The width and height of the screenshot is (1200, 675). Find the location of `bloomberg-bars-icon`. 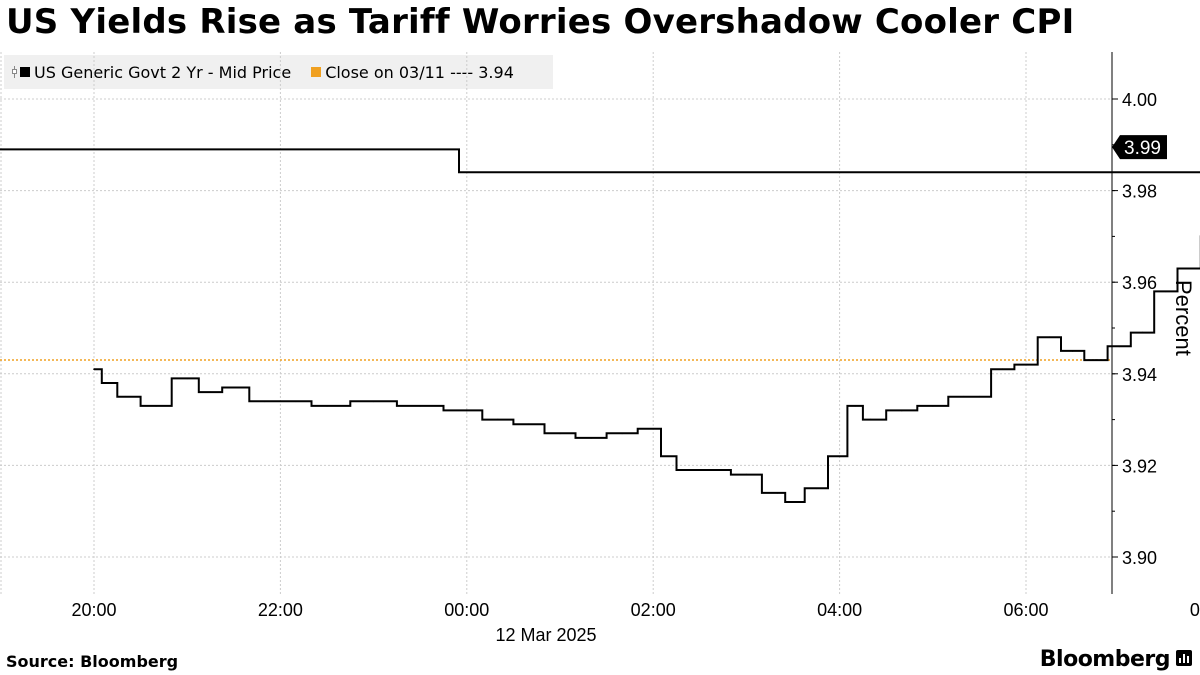

bloomberg-bars-icon is located at coordinates (1184, 658).